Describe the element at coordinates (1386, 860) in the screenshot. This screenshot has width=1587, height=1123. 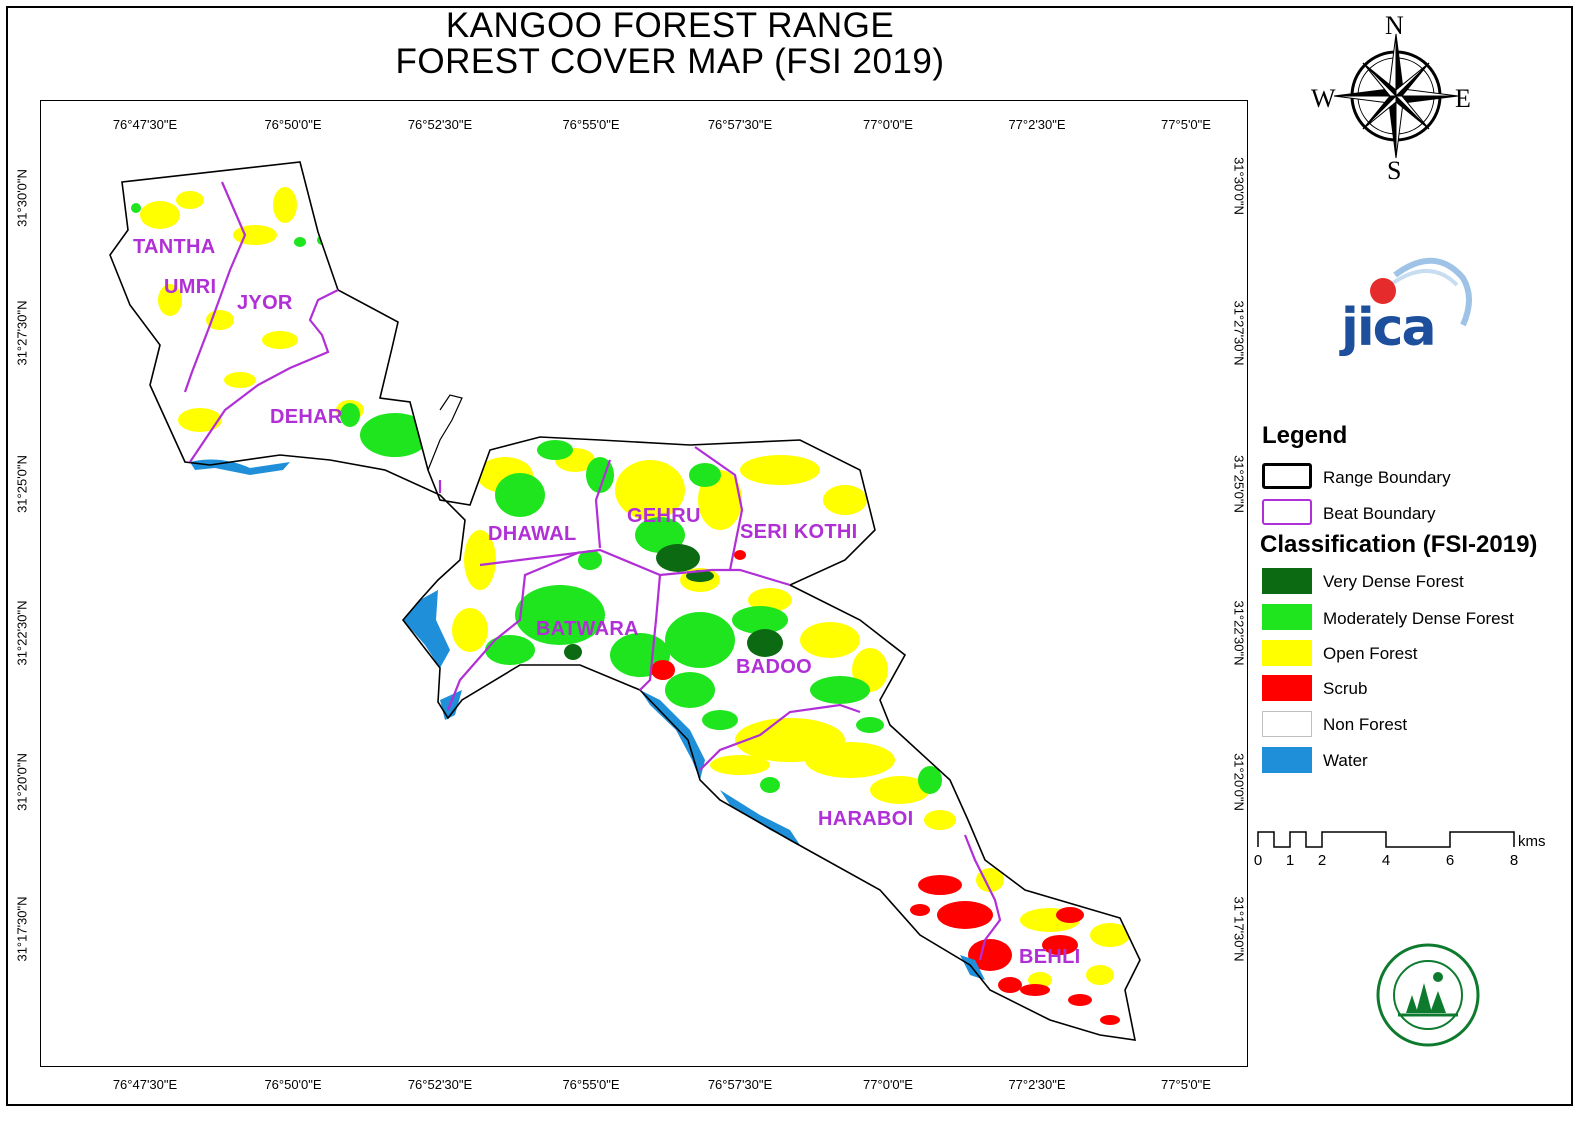
I see `scale-label: 4` at that location.